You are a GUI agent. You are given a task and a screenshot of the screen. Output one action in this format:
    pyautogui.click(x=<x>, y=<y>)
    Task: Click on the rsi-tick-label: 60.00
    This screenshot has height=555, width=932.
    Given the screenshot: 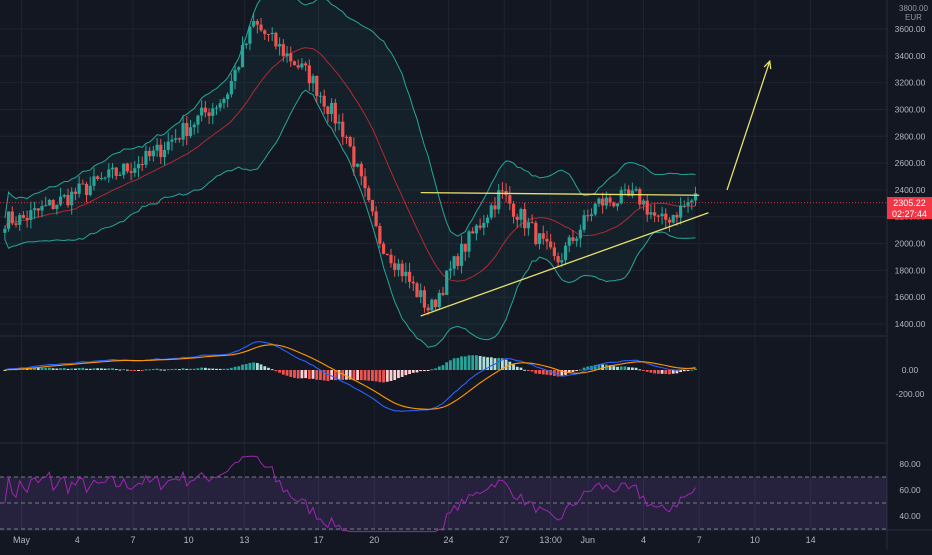 What is the action you would take?
    pyautogui.click(x=910, y=490)
    